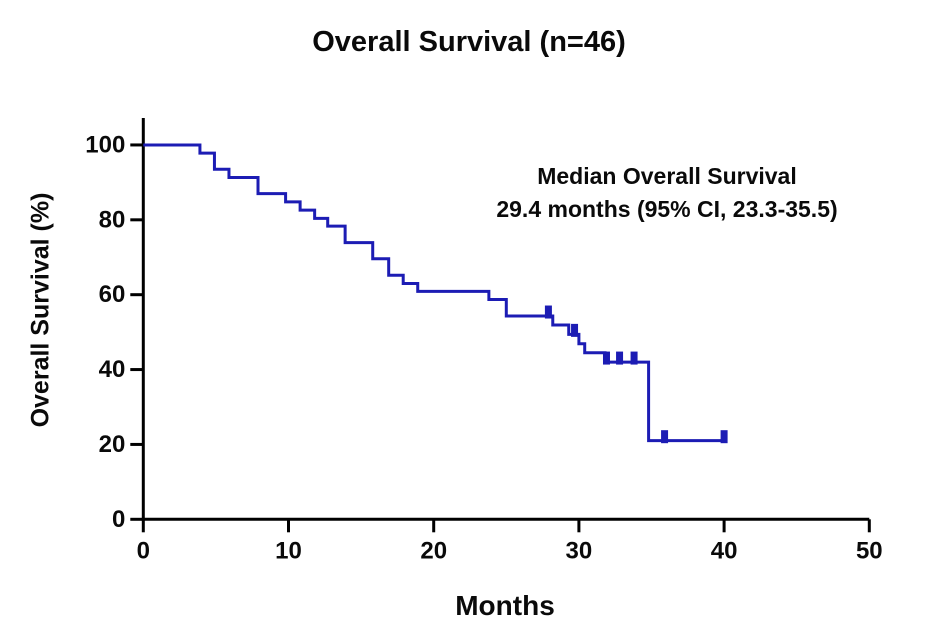 The image size is (941, 644). I want to click on x-tick-label: 20, so click(433, 550).